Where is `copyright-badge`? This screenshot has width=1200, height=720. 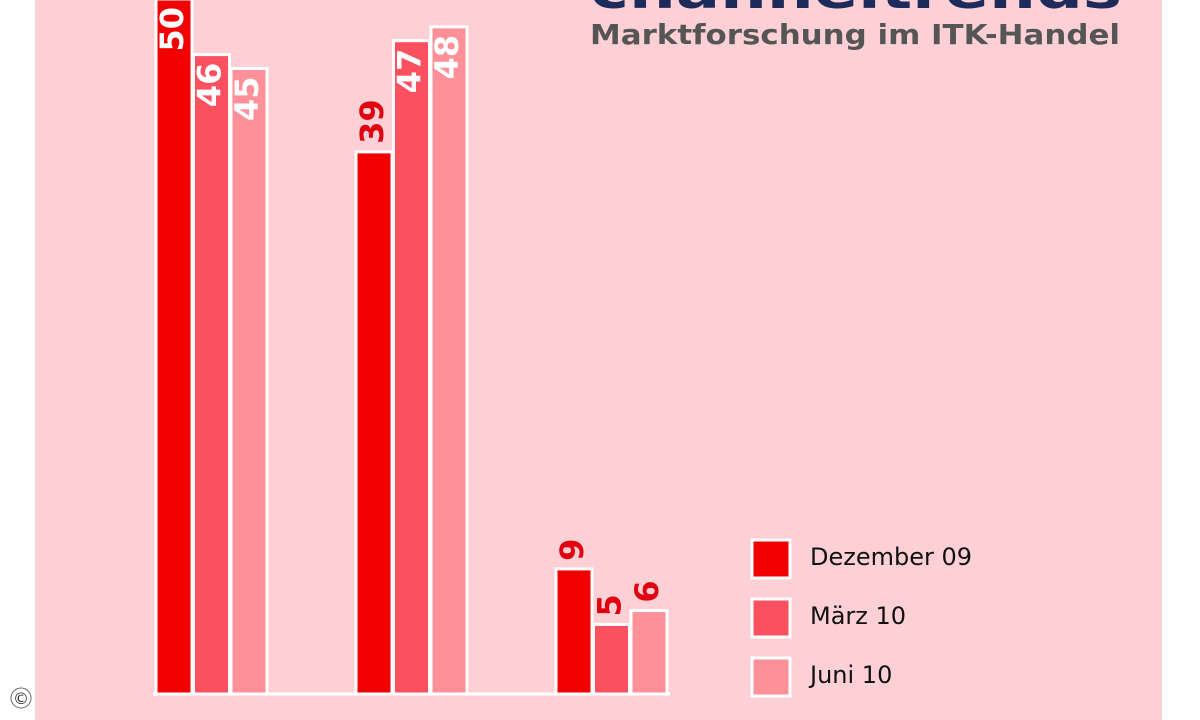
copyright-badge is located at coordinates (21, 698).